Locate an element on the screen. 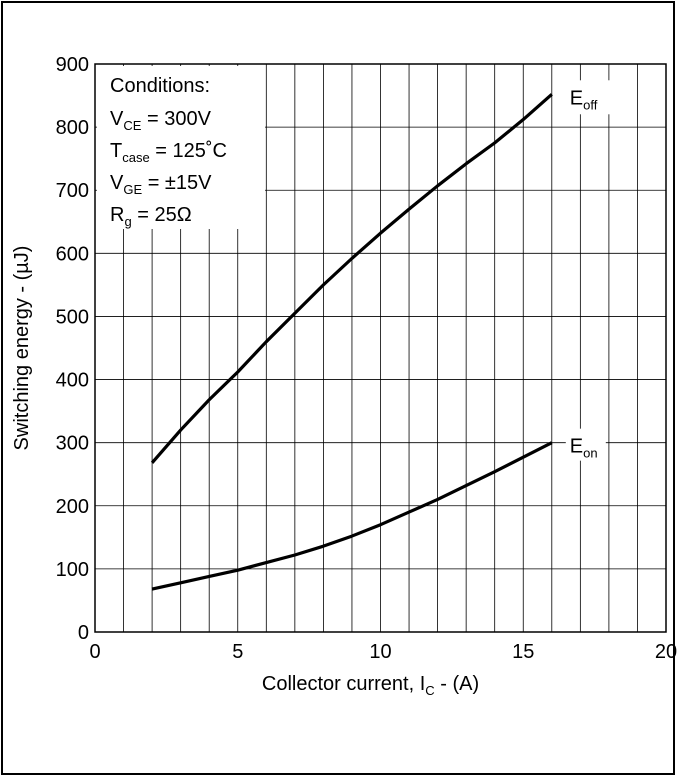 This screenshot has width=678, height=778. y-tick-label: 300 is located at coordinates (72, 444).